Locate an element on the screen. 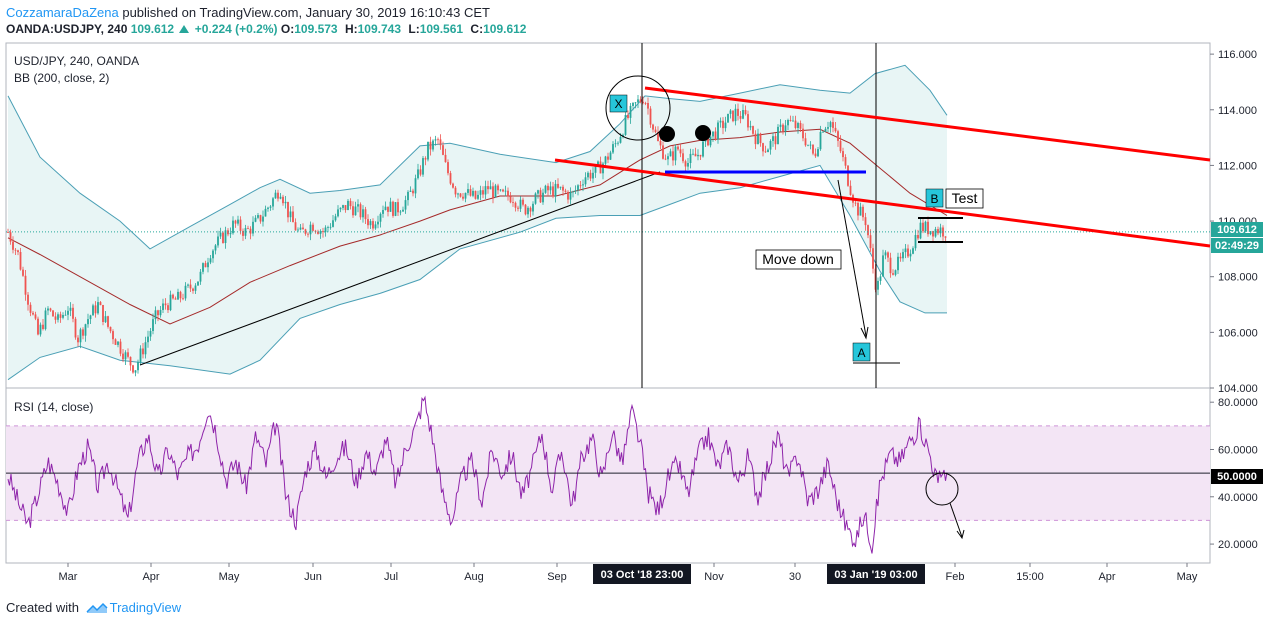 The height and width of the screenshot is (625, 1274). label-b-box is located at coordinates (934, 198).